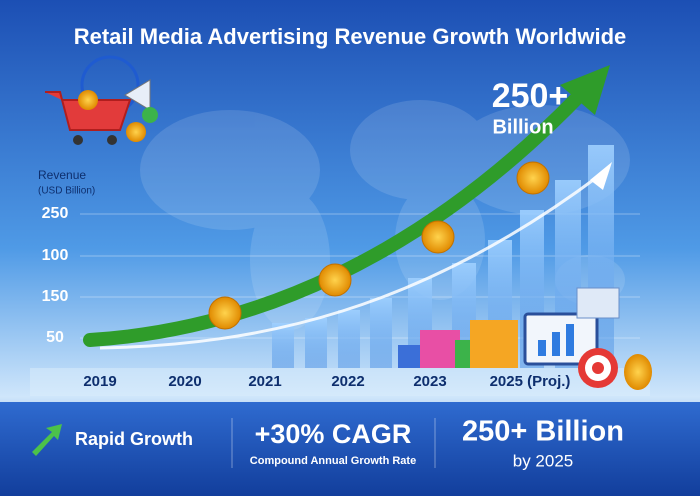  Describe the element at coordinates (429, 381) in the screenshot. I see `x-label: 2023` at that location.